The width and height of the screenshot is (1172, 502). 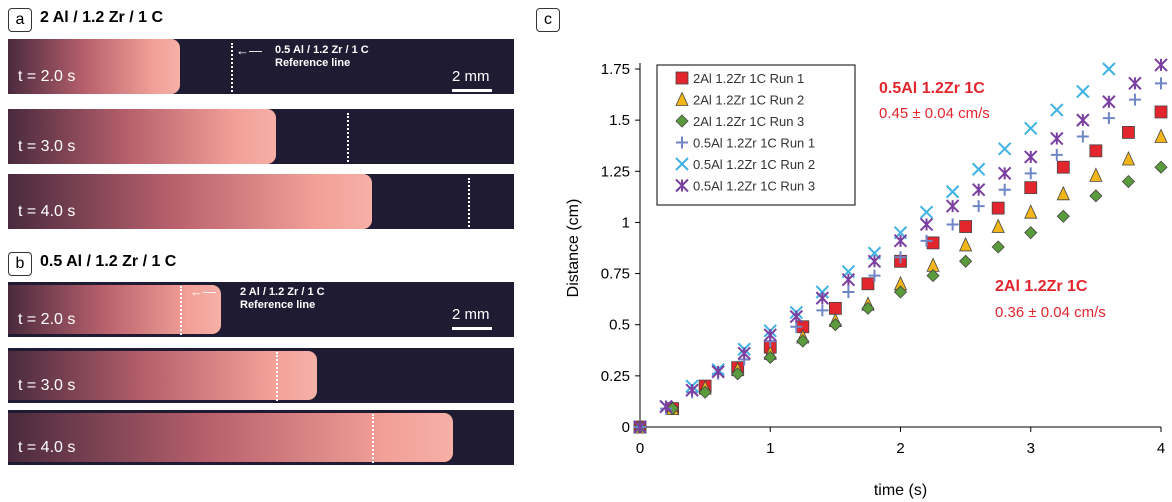 What do you see at coordinates (900, 490) in the screenshot?
I see `x-axis-label: time (s)` at bounding box center [900, 490].